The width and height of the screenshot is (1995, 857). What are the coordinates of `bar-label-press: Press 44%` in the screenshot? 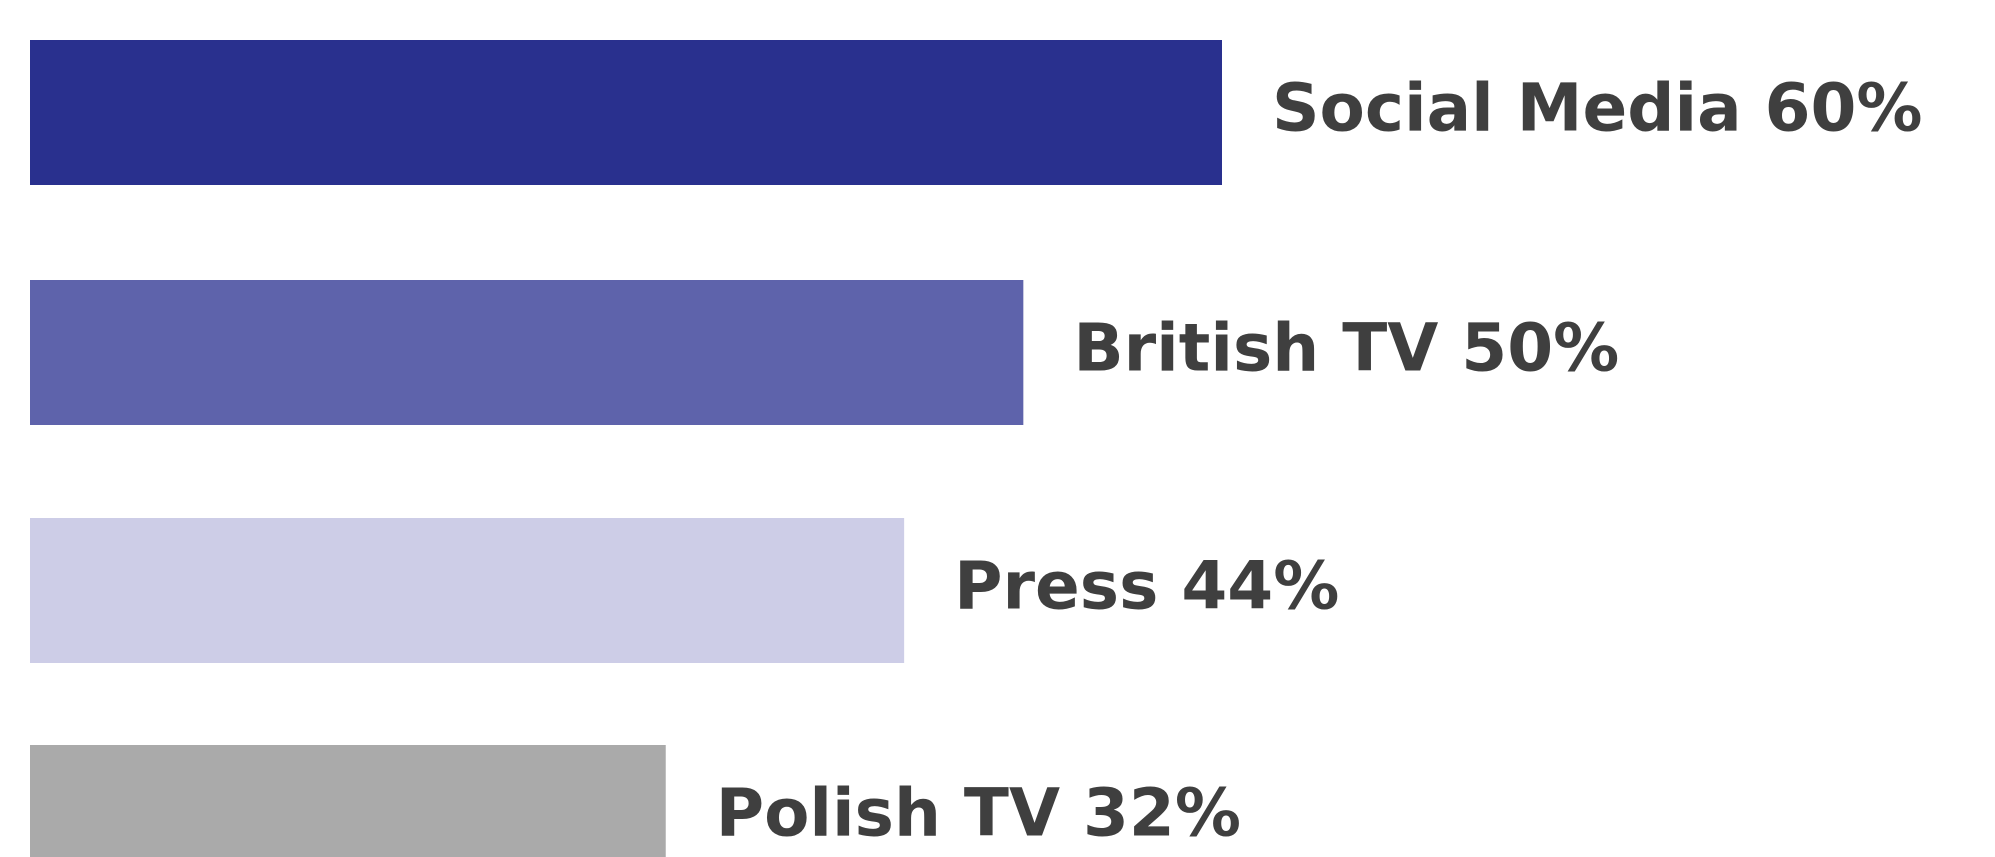 It's located at (1146, 586).